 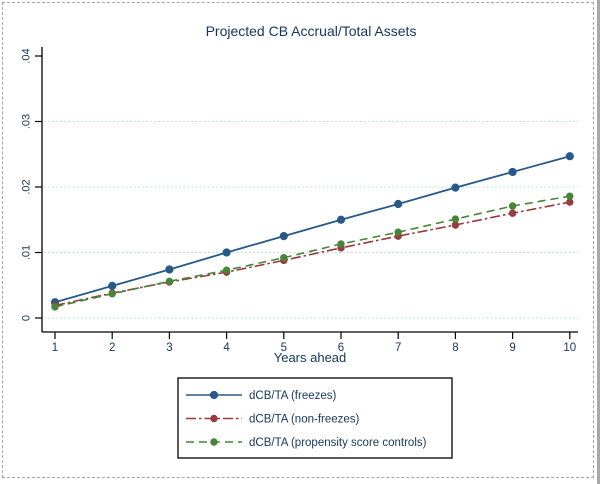 What do you see at coordinates (398, 348) in the screenshot?
I see `x-tick-label: 7` at bounding box center [398, 348].